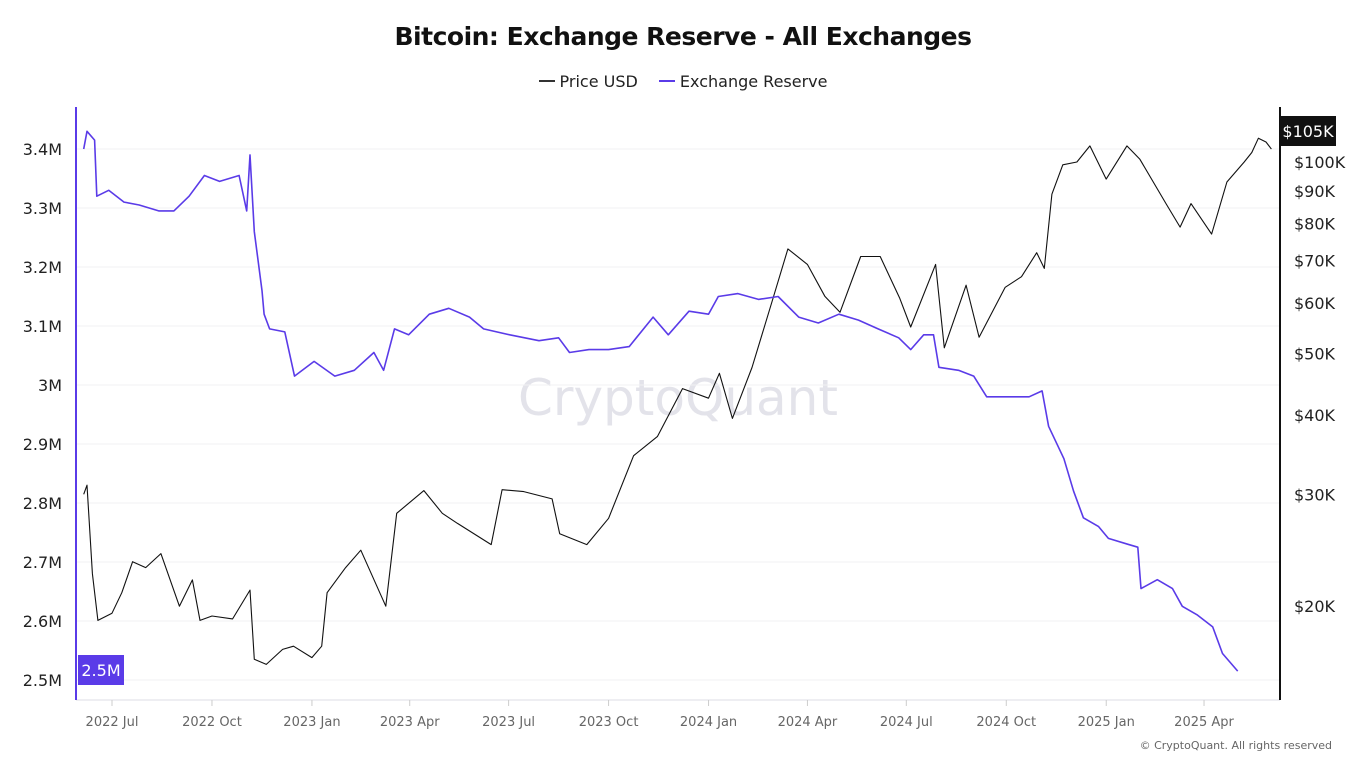 This screenshot has height=768, width=1366. What do you see at coordinates (1315, 224) in the screenshot?
I see `right-tick-label: $80K` at bounding box center [1315, 224].